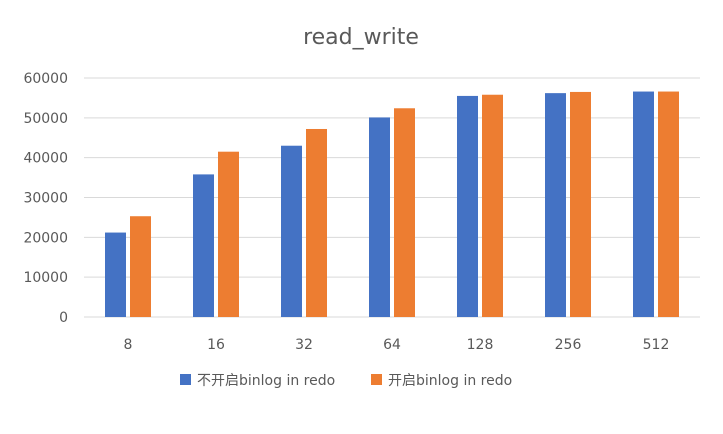 The image size is (723, 434). What do you see at coordinates (45, 159) in the screenshot?
I see `y-tick-label: 40000` at bounding box center [45, 159].